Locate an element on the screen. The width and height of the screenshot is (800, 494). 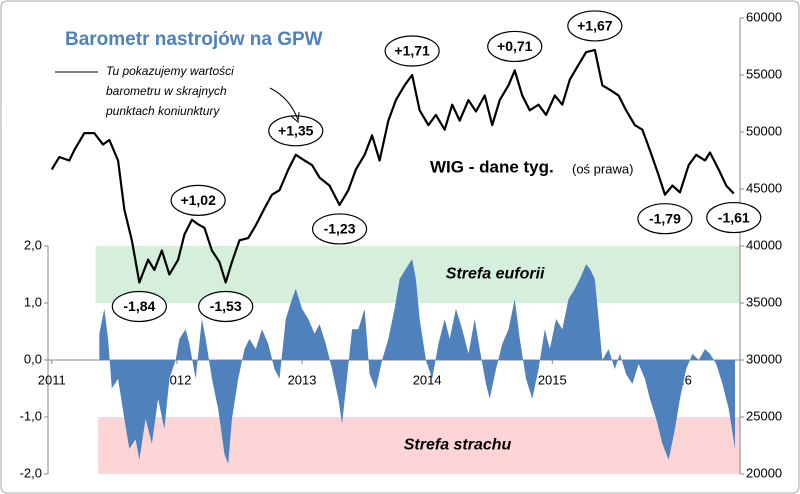
note-arrowhead is located at coordinates (295, 117).